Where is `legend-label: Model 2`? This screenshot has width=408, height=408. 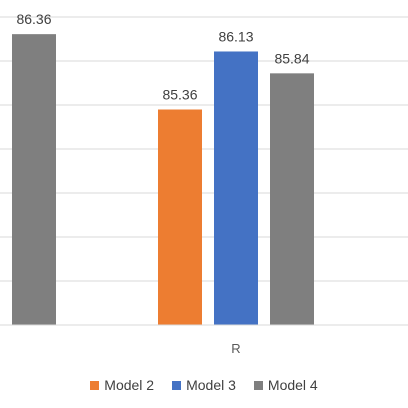 legend-label: Model 2 is located at coordinates (129, 385).